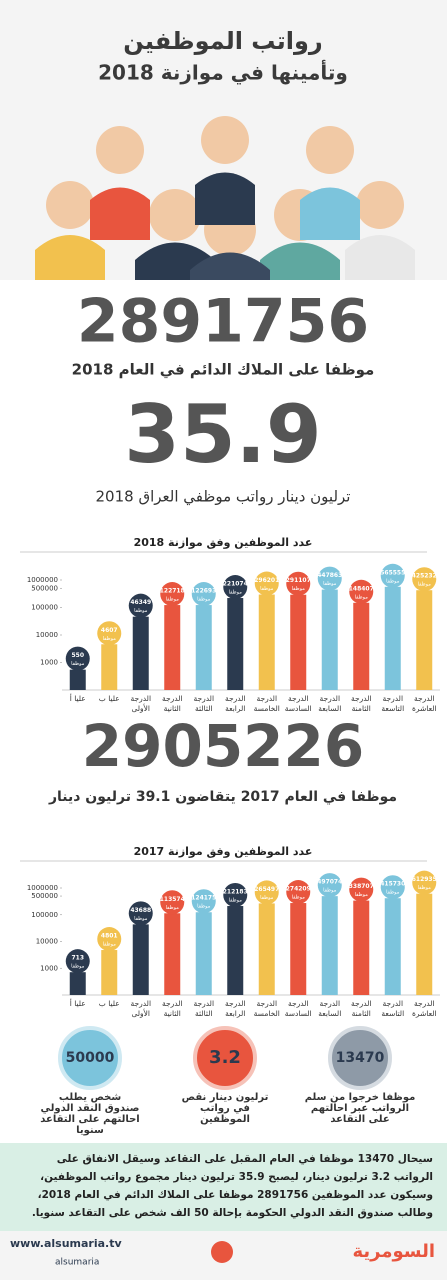 This screenshot has height=1280, width=447. Describe the element at coordinates (424, 1008) in the screenshot. I see `x-tick-label: الدرجة العاشرة` at that location.